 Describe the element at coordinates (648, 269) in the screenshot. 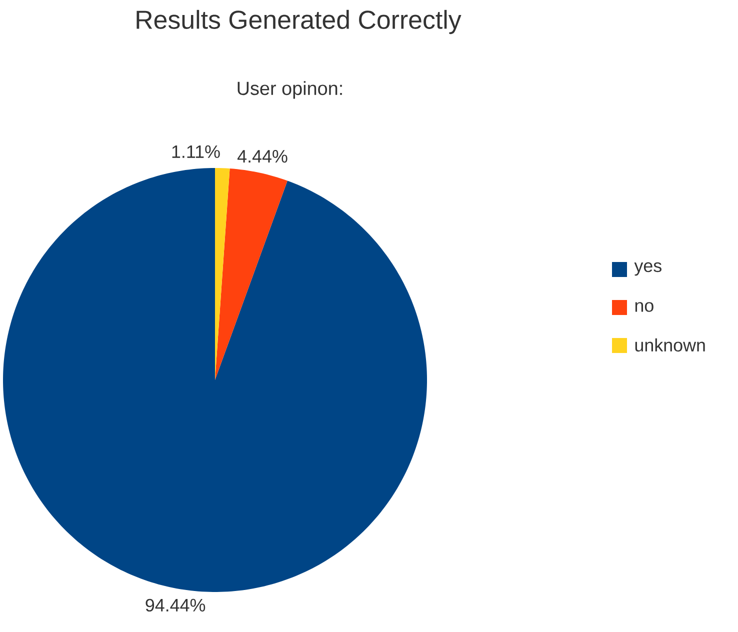

I see `legend-label: yes` at that location.